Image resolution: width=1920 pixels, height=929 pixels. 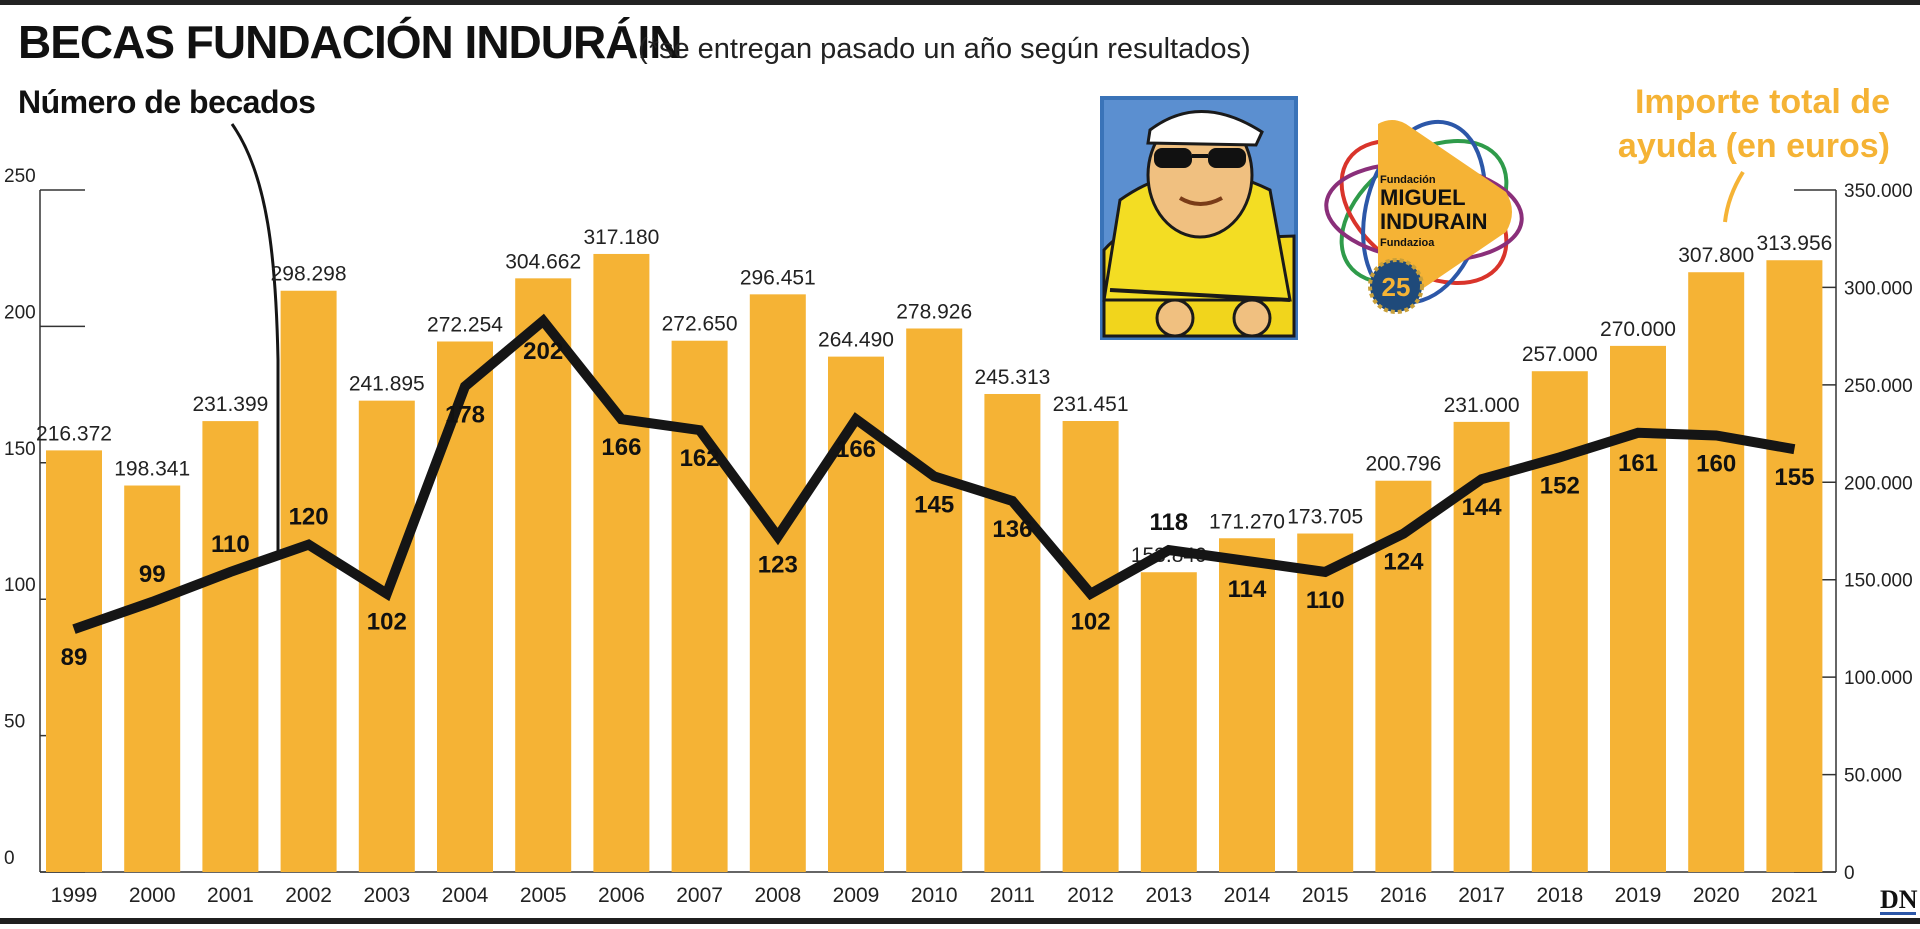 I want to click on x-tick-label: 2019, so click(x=1638, y=895).